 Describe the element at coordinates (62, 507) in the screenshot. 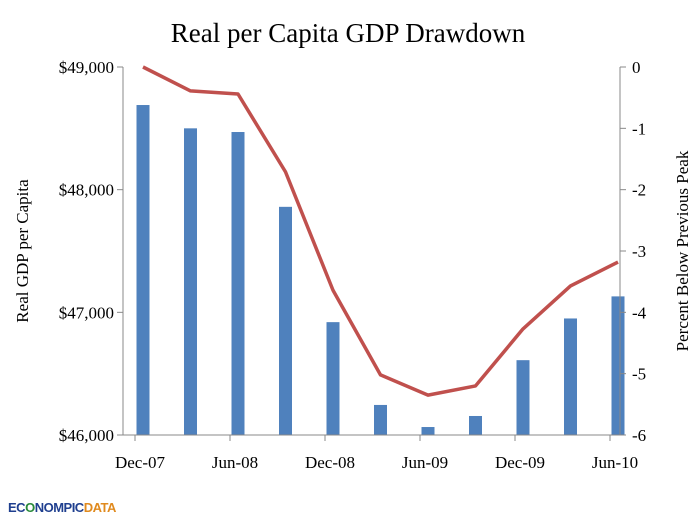

I see `economicdata-logo: ECONOMPICDATA` at that location.